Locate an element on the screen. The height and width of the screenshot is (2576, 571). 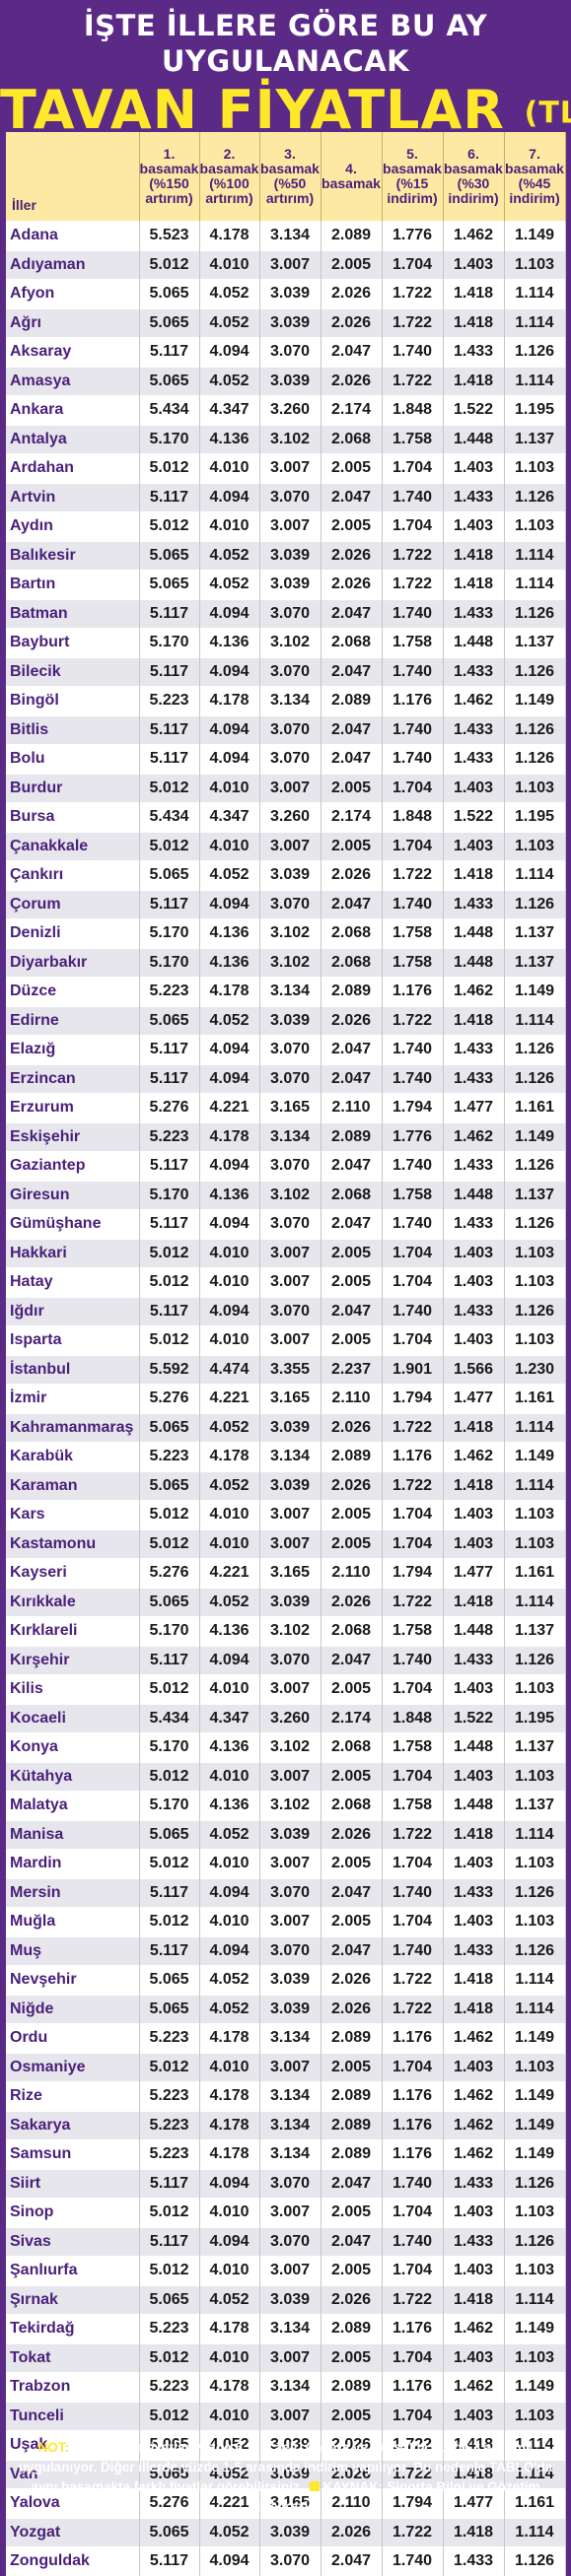
price-cell: 2.110 is located at coordinates (352, 1107).